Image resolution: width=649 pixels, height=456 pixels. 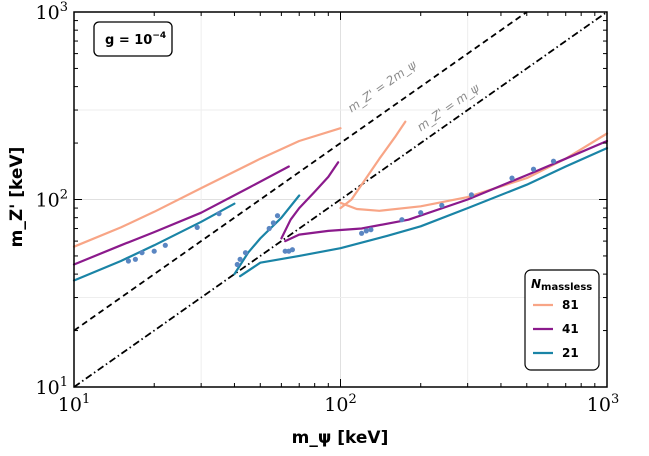 What do you see at coordinates (52, 387) in the screenshot?
I see `y-tick-label: 101` at bounding box center [52, 387].